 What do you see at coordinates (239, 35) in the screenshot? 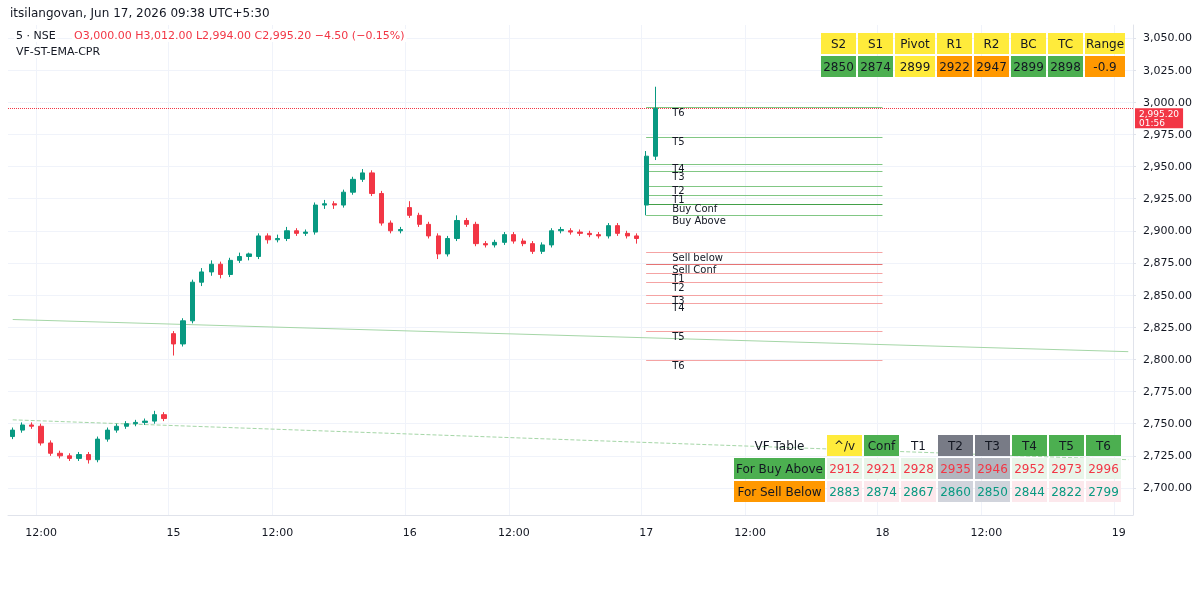
I see `chart-subtitle: O3,000.00 H3,012.00 L2,994.00 C2,995.20 −4.50 (−0.15%)` at bounding box center [239, 35].